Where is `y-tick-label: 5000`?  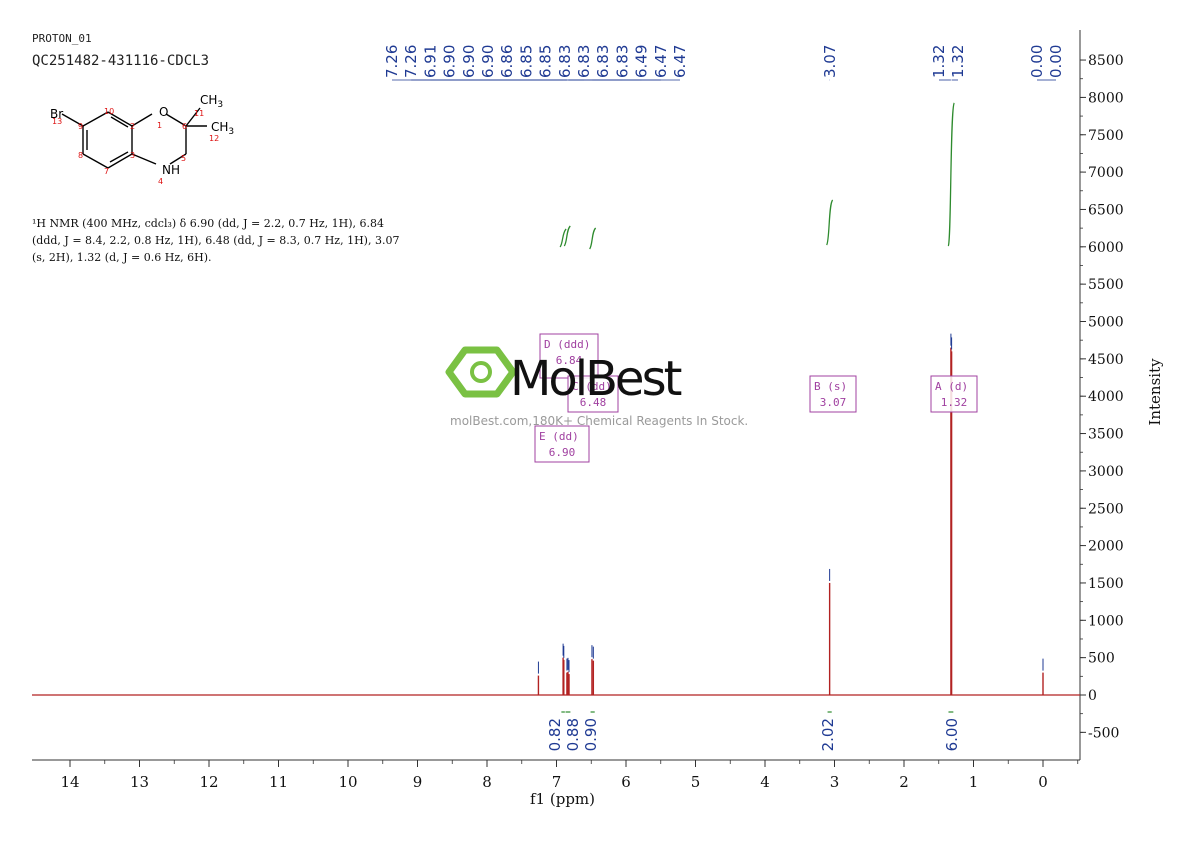
y-tick-label: 5000 is located at coordinates (1106, 323).